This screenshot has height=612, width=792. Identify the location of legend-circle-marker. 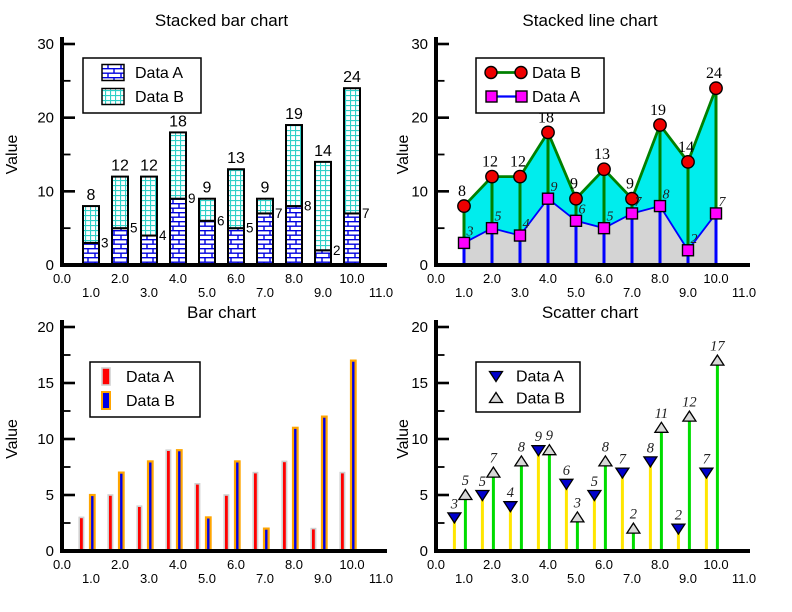
(491, 72).